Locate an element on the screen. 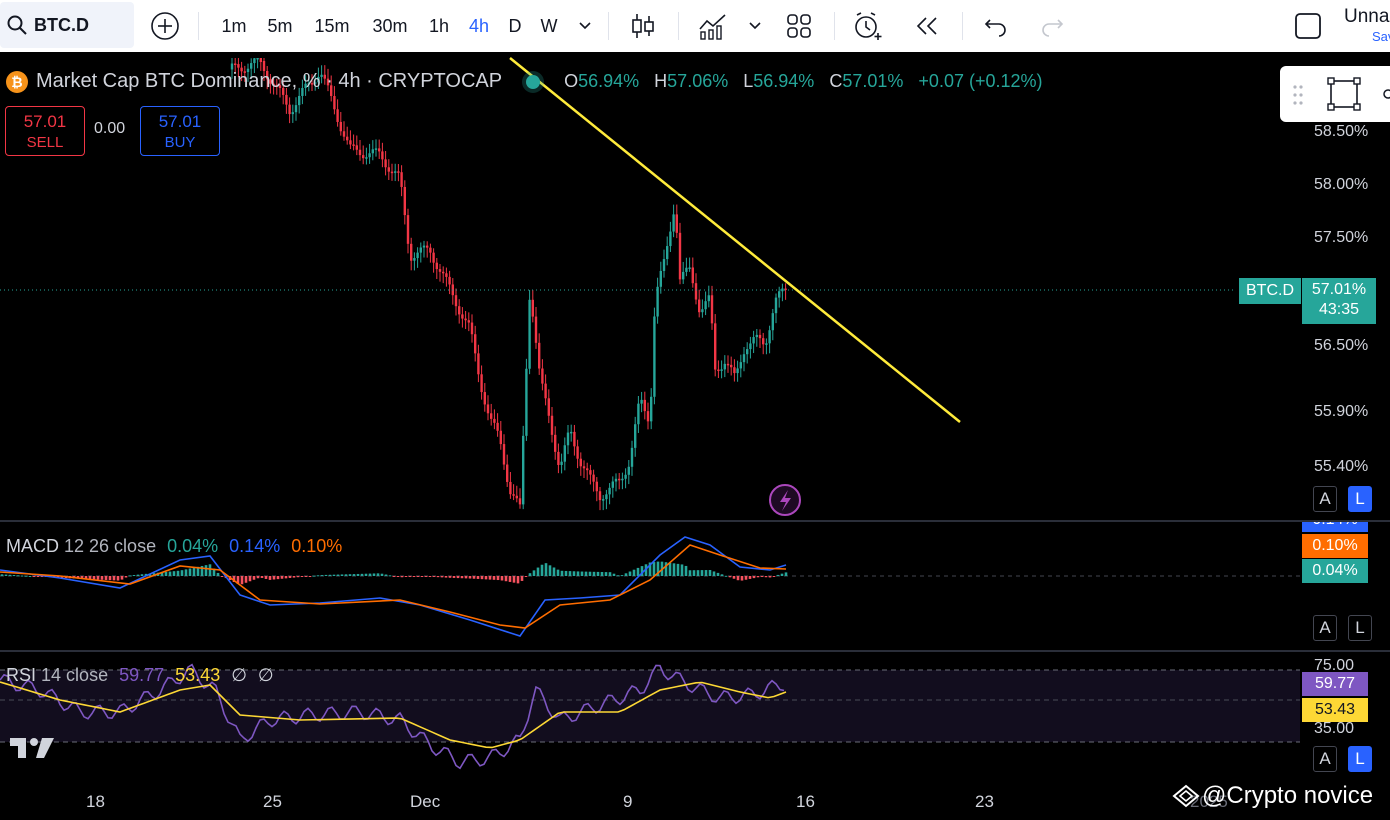  interval-dropdown is located at coordinates (585, 26).